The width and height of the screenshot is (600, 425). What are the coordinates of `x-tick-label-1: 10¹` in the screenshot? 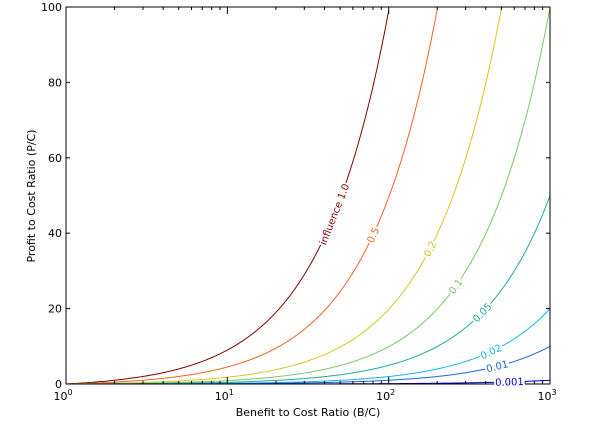 It's located at (224, 395).